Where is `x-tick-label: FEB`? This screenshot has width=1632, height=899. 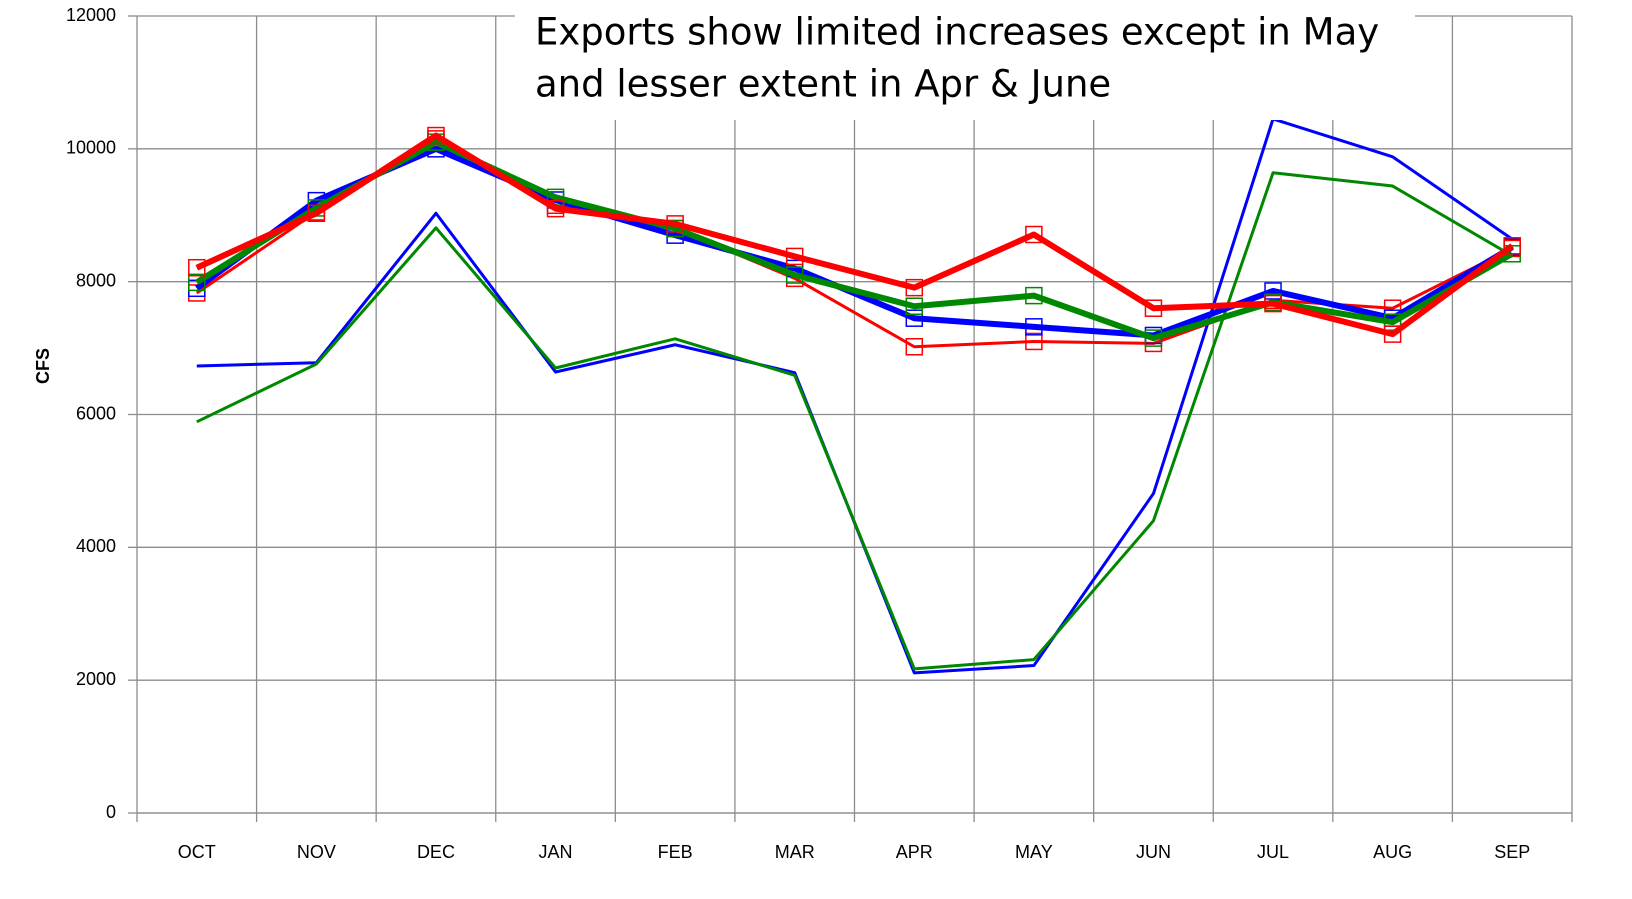 x-tick-label: FEB is located at coordinates (675, 852).